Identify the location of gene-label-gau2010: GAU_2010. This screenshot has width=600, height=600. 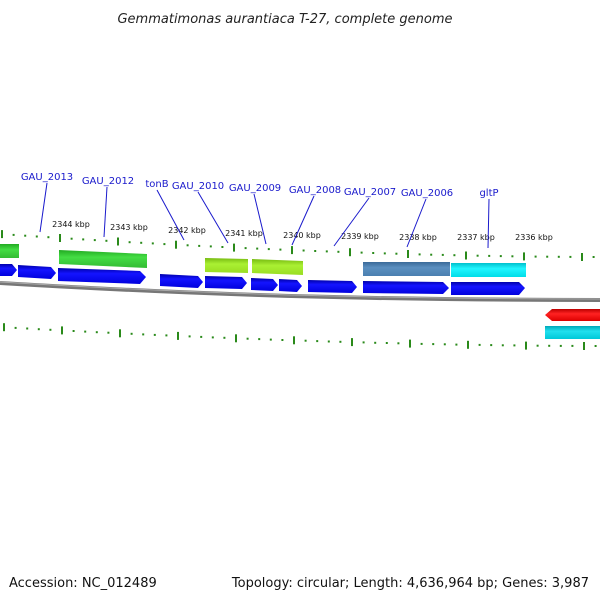
(198, 186).